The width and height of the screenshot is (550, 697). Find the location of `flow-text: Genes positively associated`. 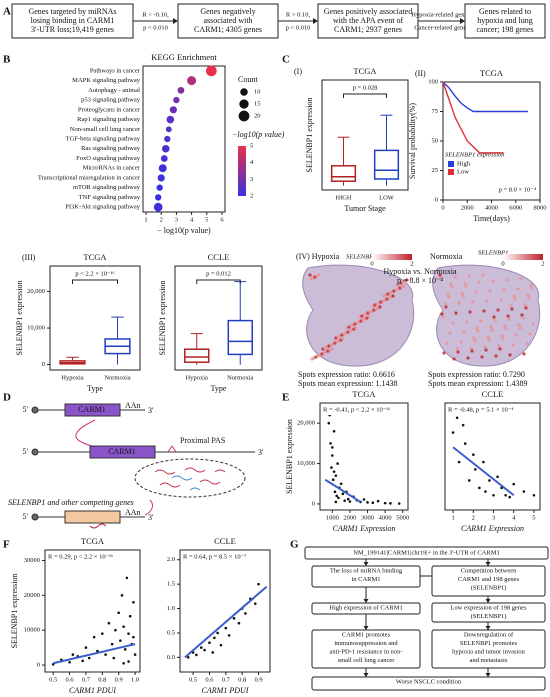

flow-text: Genes positively associated is located at coordinates (368, 11).